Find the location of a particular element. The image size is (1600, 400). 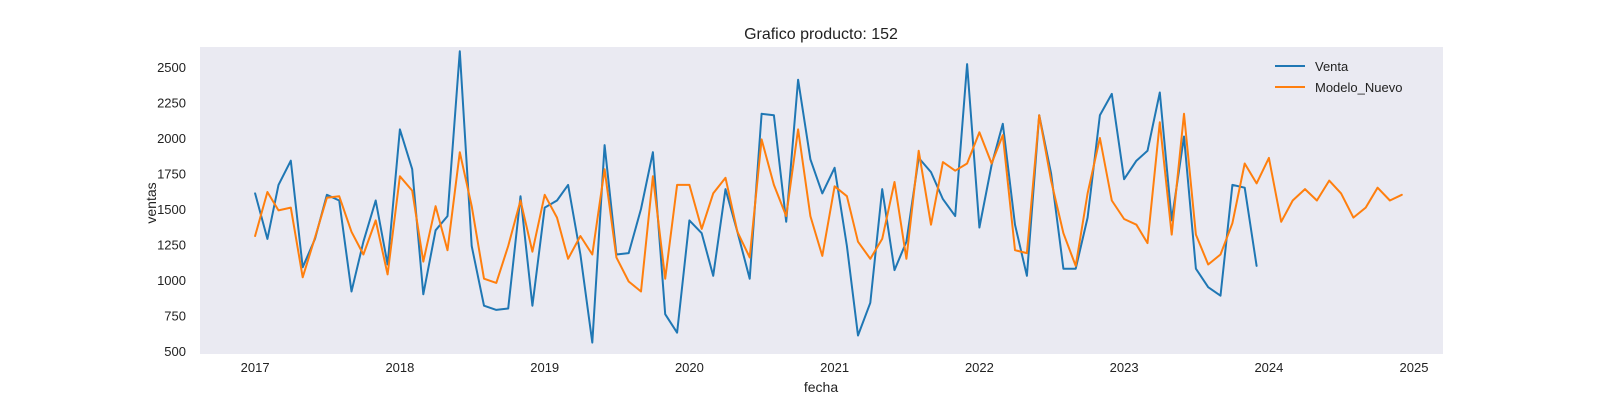

y-tick-label: 2000 is located at coordinates (171, 138).